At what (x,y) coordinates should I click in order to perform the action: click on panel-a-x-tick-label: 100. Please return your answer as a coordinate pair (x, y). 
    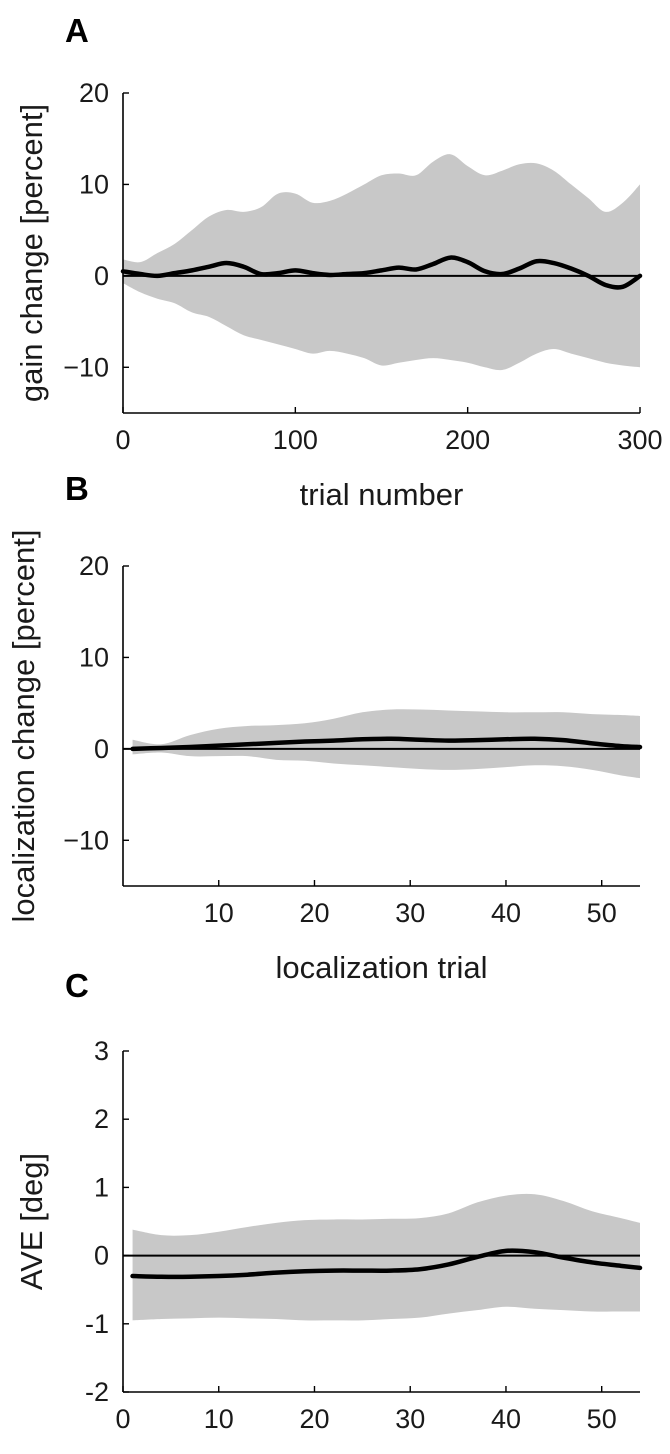
    Looking at the image, I should click on (295, 440).